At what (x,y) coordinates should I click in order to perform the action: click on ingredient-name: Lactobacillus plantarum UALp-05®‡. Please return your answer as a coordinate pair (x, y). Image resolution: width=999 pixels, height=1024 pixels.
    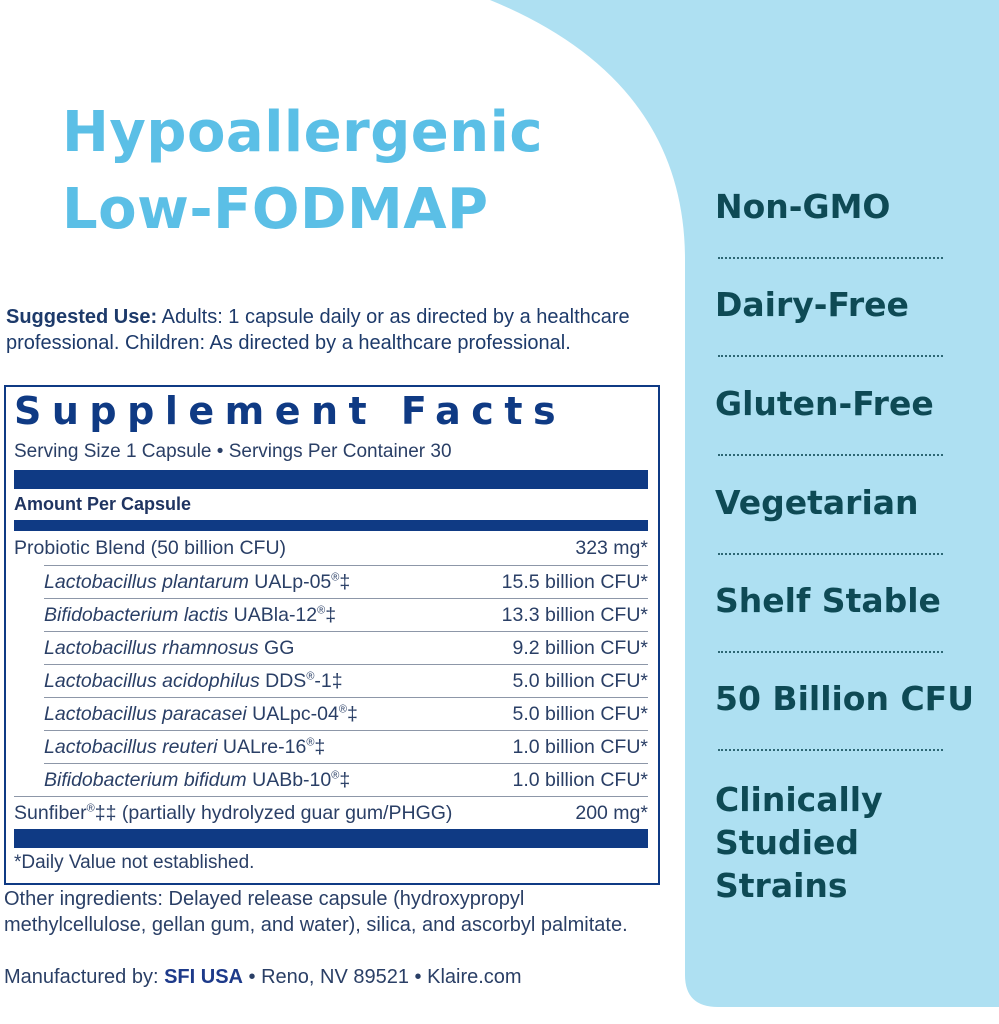
    Looking at the image, I should click on (197, 581).